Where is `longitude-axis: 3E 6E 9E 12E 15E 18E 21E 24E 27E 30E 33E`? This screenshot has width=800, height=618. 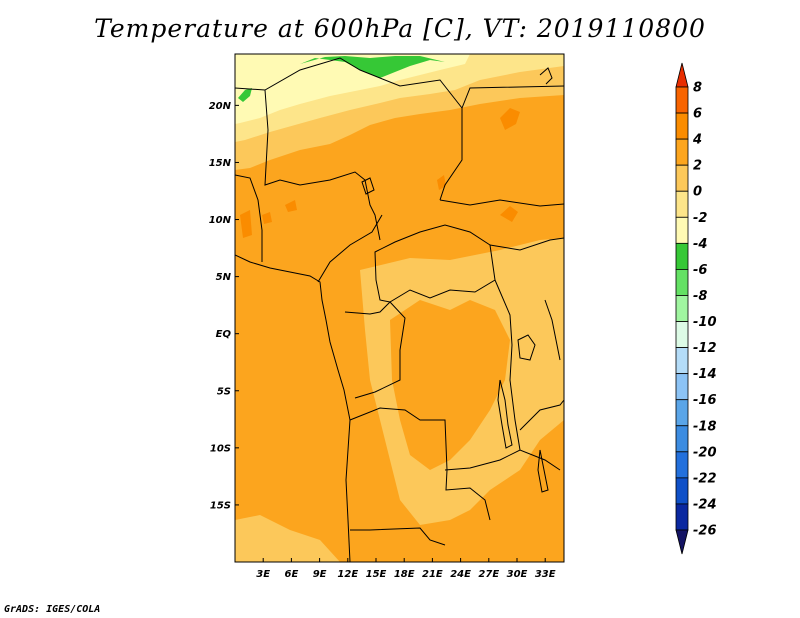
longitude-axis: 3E 6E 9E 12E 15E 18E 21E 24E 27E 30E 33E is located at coordinates (406, 569).